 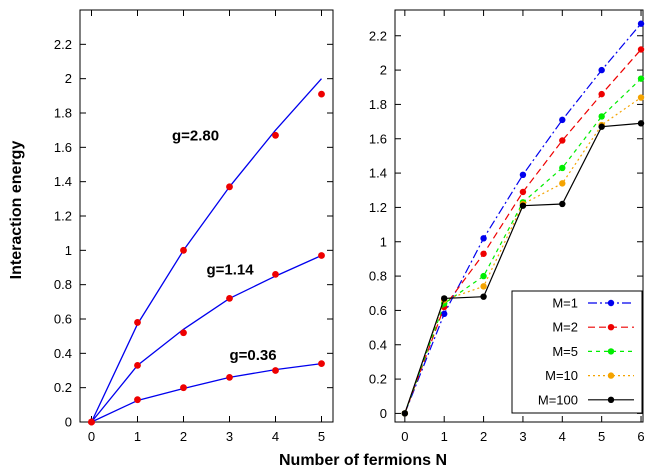 What do you see at coordinates (253, 355) in the screenshot?
I see `series-label: g=0.36` at bounding box center [253, 355].